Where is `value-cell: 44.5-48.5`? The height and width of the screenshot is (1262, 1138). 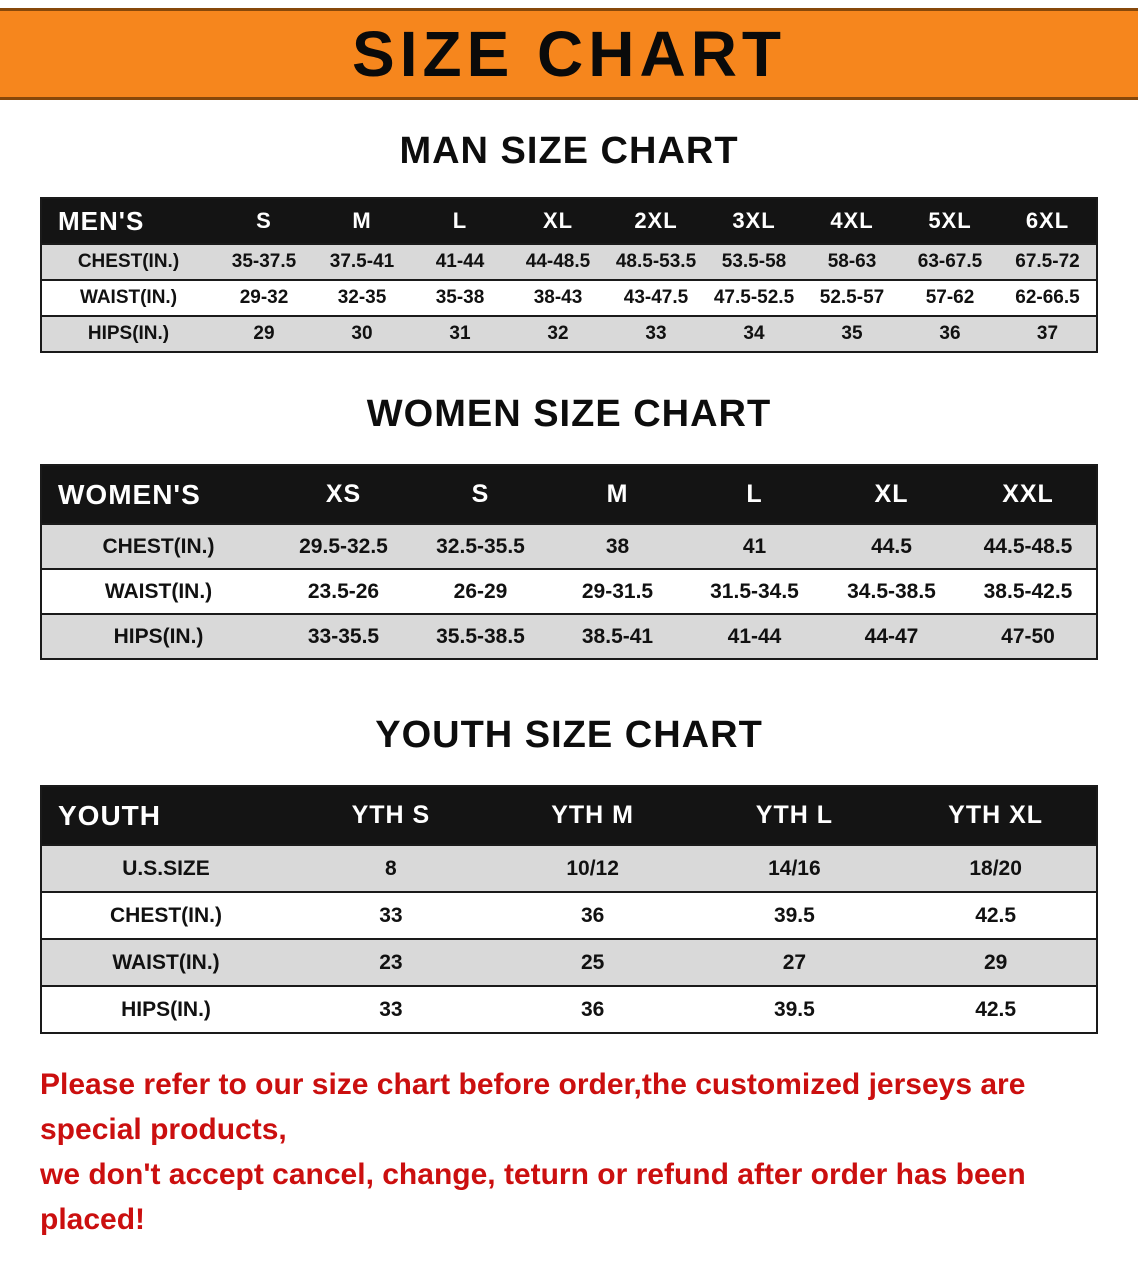 value-cell: 44.5-48.5 is located at coordinates (1028, 546).